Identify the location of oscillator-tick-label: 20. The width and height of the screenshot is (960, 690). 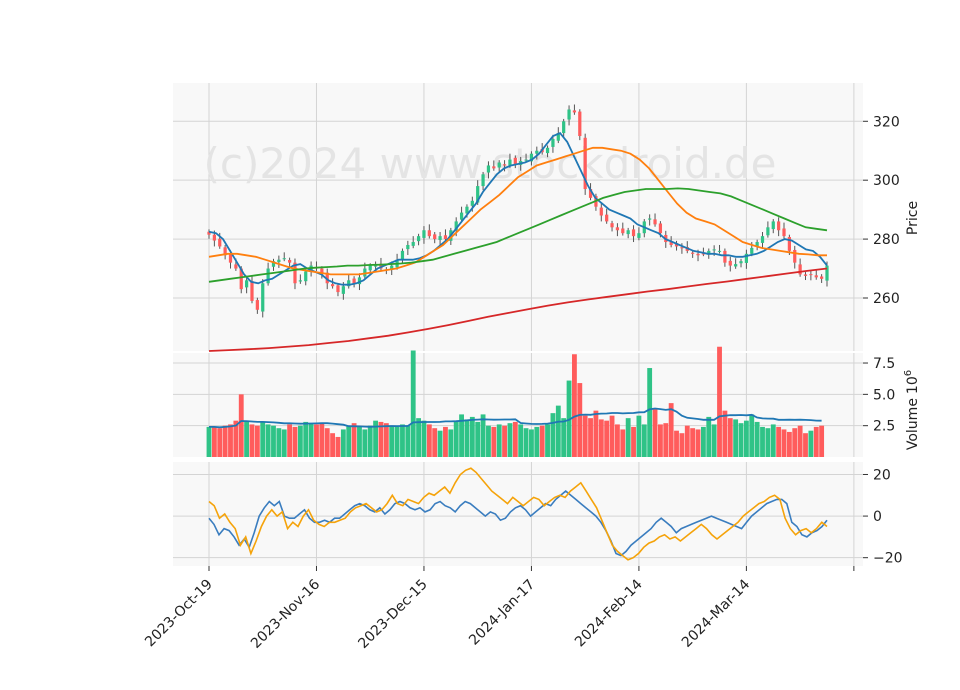
(882, 475).